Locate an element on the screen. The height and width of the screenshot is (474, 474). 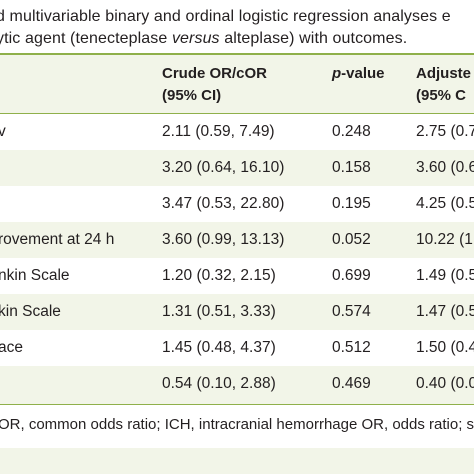
row-crude-or: 0.54 (0.10, 2.88) is located at coordinates (219, 383).